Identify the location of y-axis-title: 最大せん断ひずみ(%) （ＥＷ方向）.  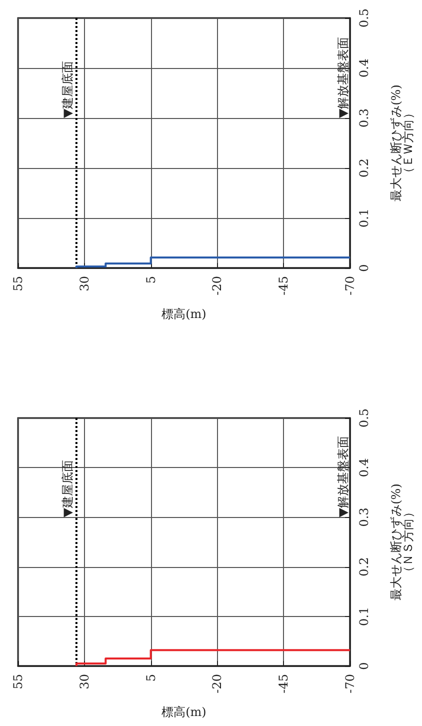
(402, 143).